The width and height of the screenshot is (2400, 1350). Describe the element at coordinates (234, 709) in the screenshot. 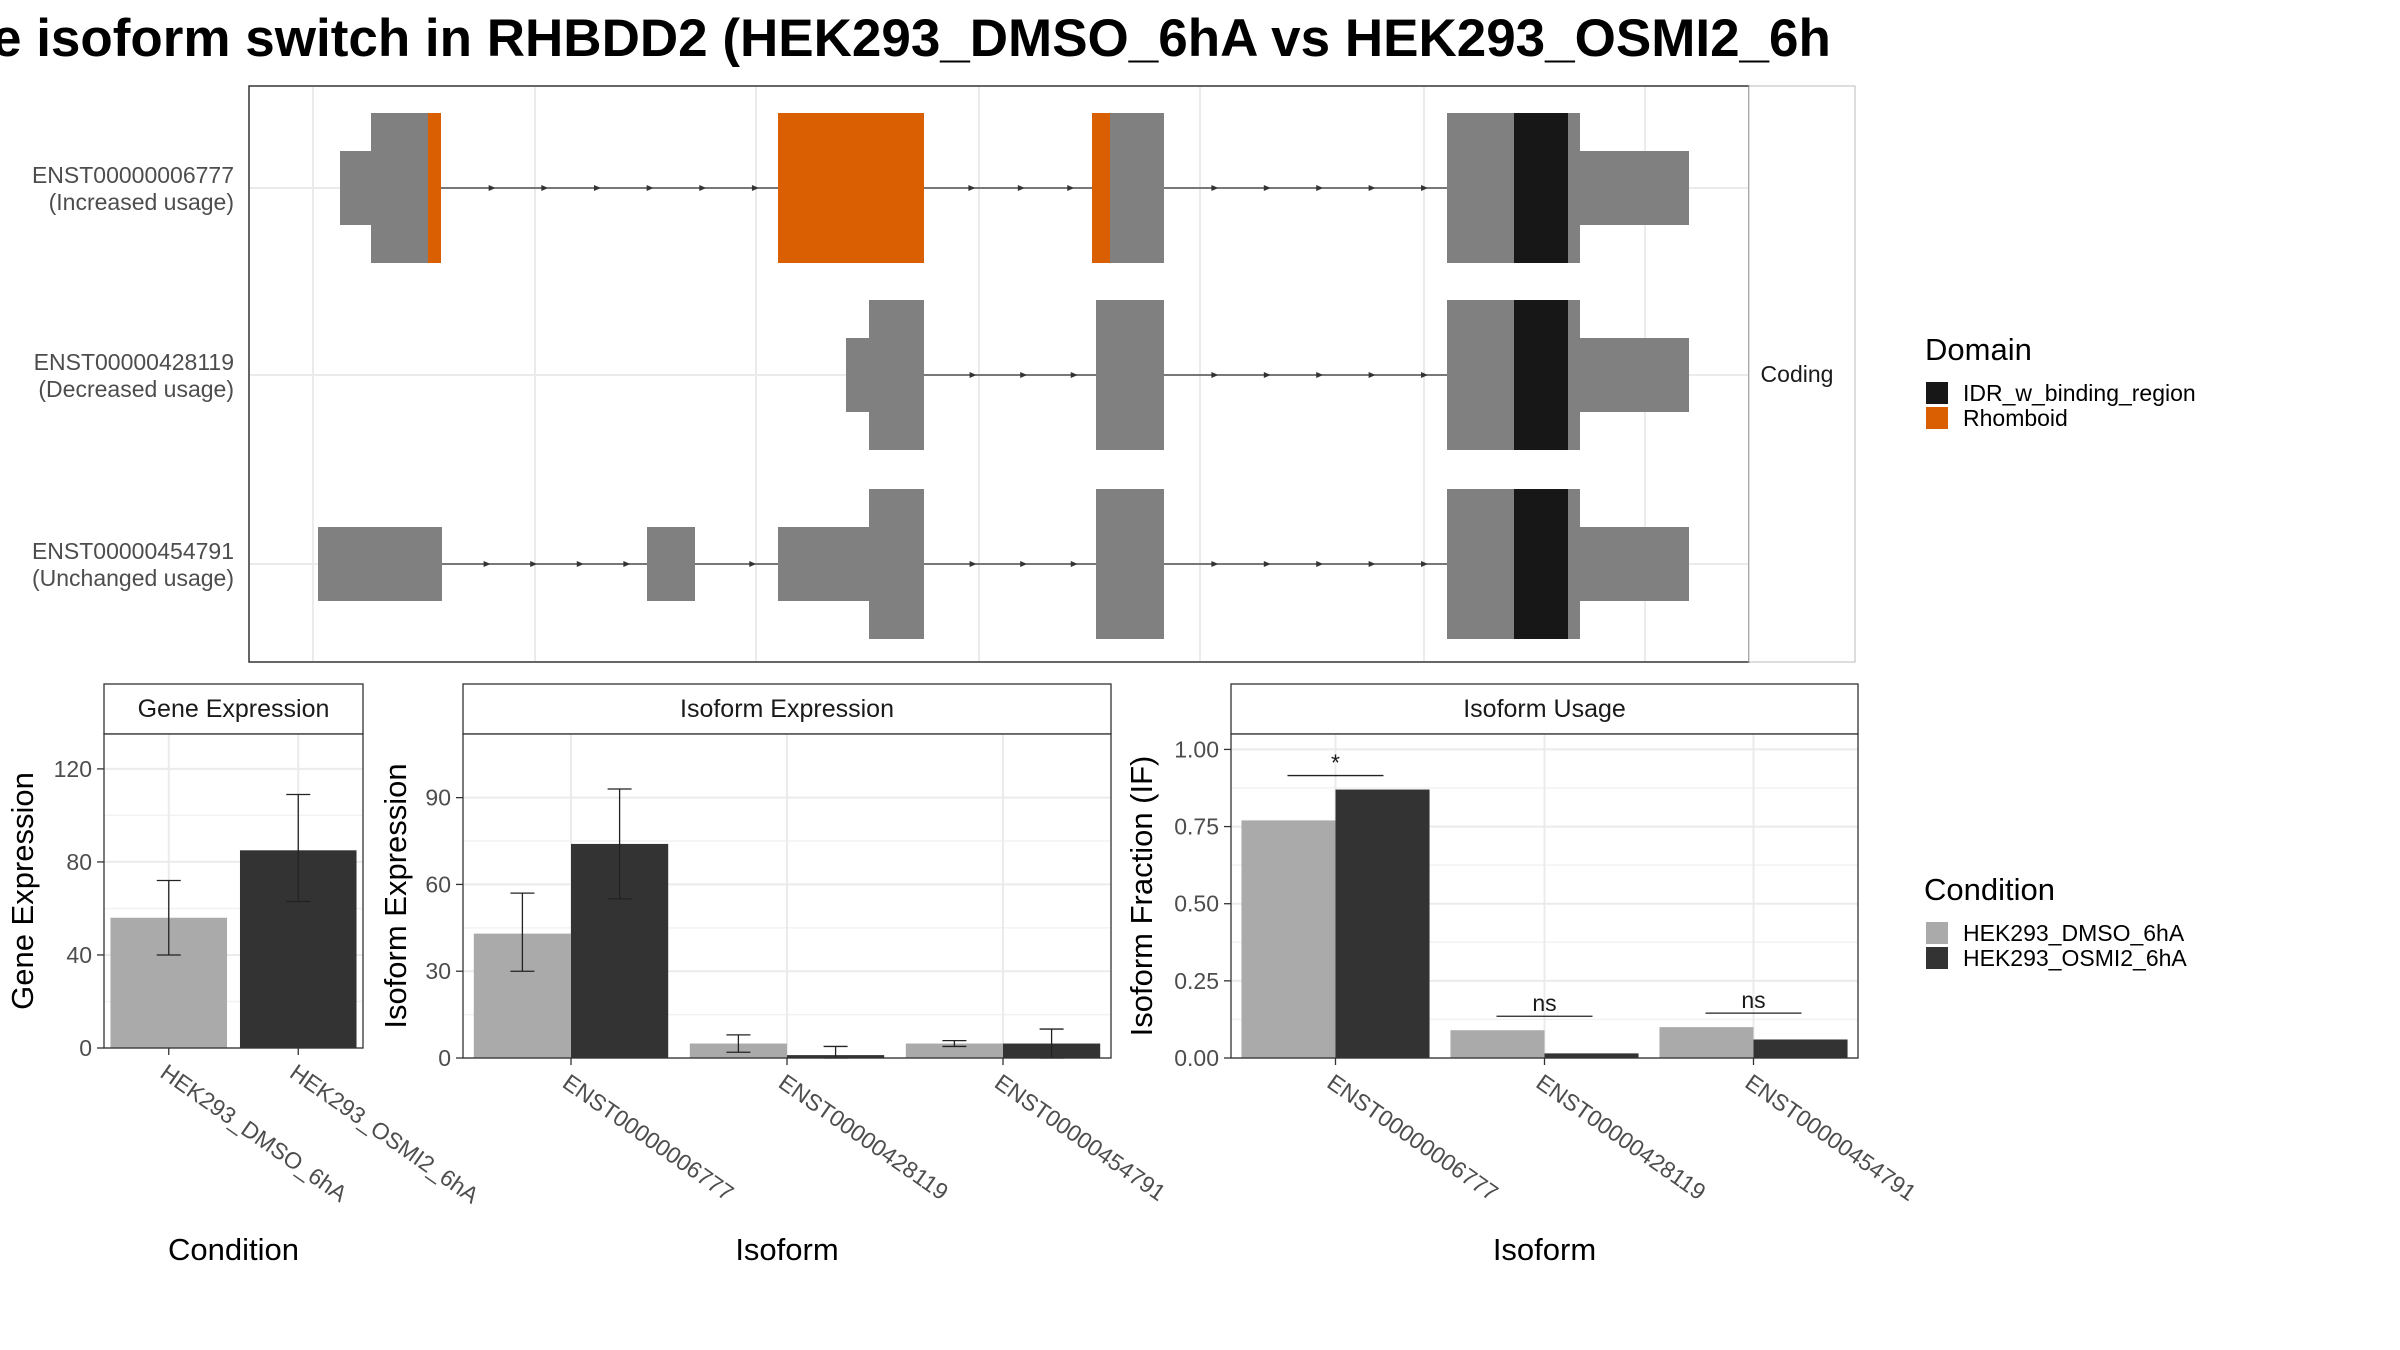

I see `gene-expression-strip-title: Gene Expression` at that location.